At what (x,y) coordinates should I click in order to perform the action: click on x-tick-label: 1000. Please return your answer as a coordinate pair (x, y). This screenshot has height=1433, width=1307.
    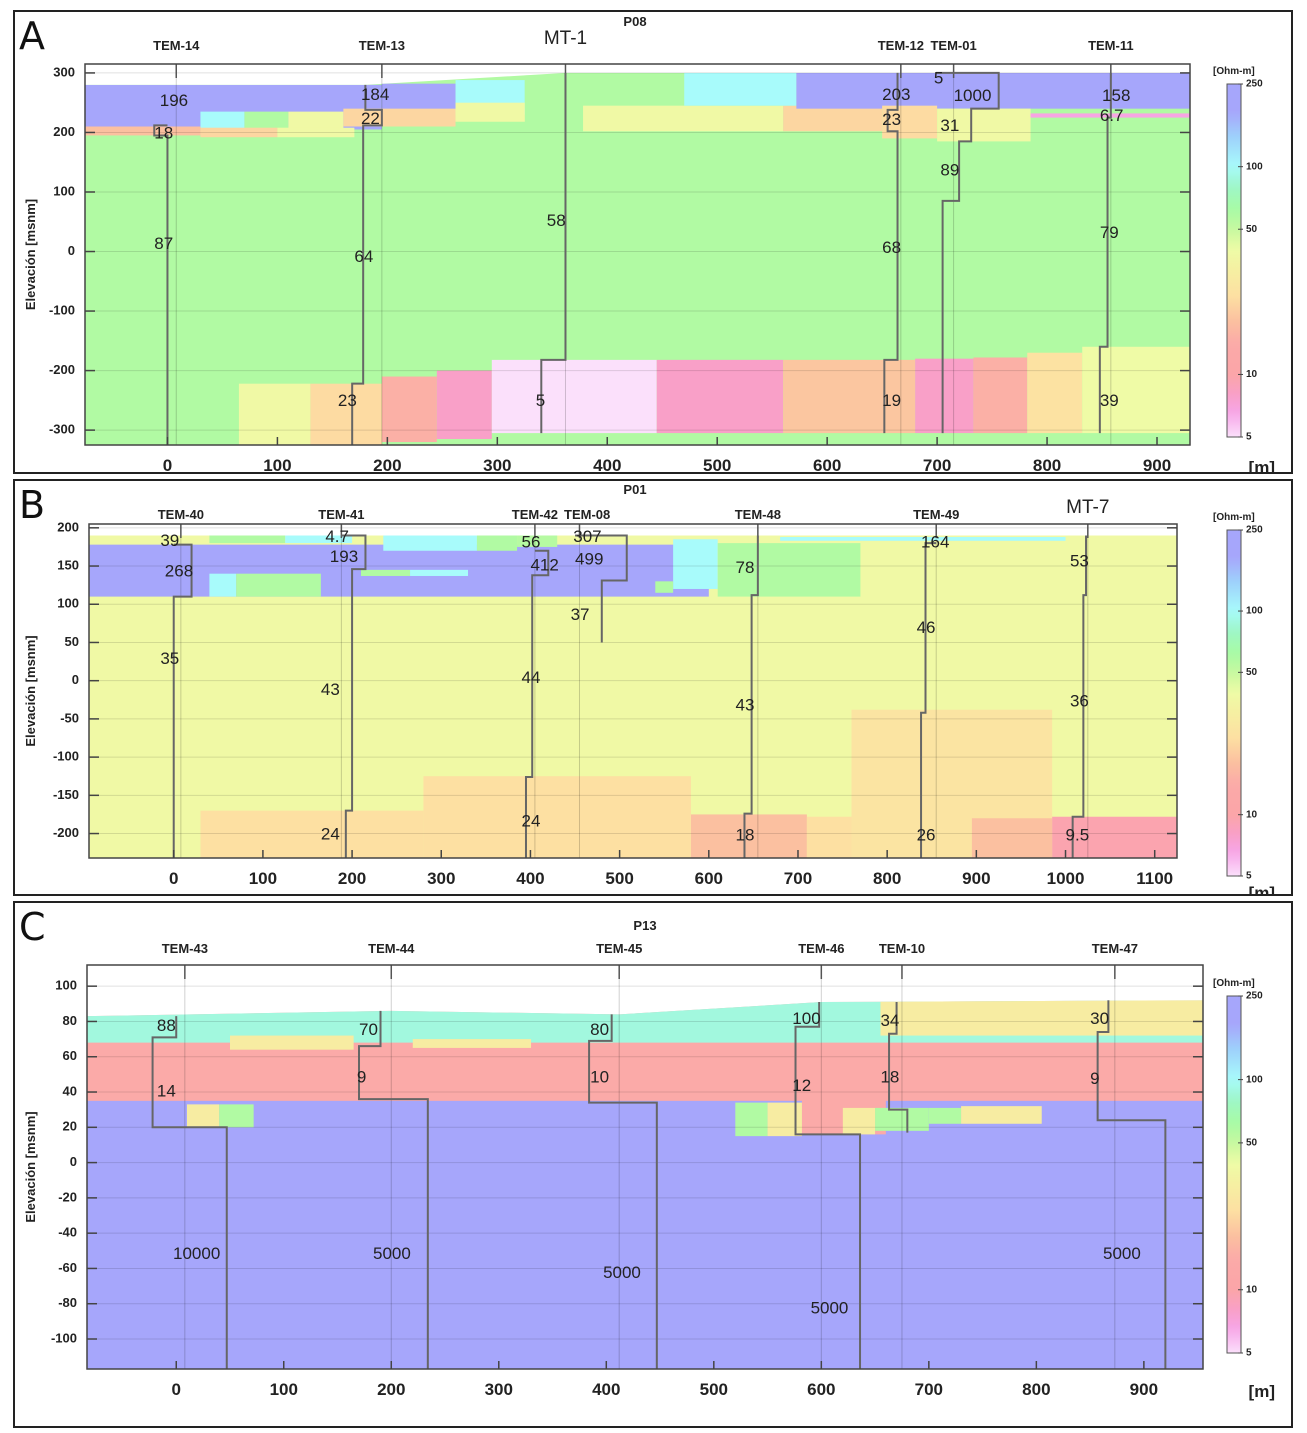
    Looking at the image, I should click on (1066, 878).